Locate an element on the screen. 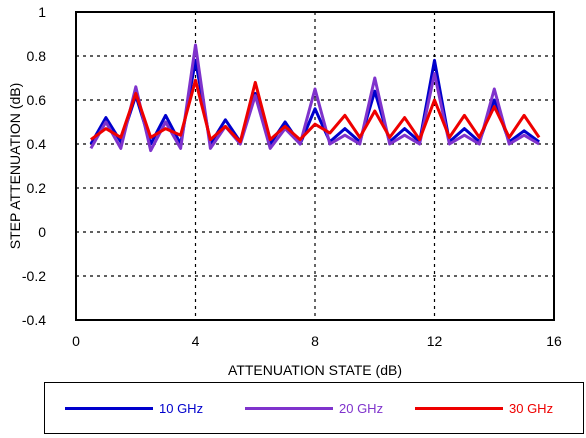 The width and height of the screenshot is (586, 438). legend-item-30ghz: 30 GHz is located at coordinates (484, 408).